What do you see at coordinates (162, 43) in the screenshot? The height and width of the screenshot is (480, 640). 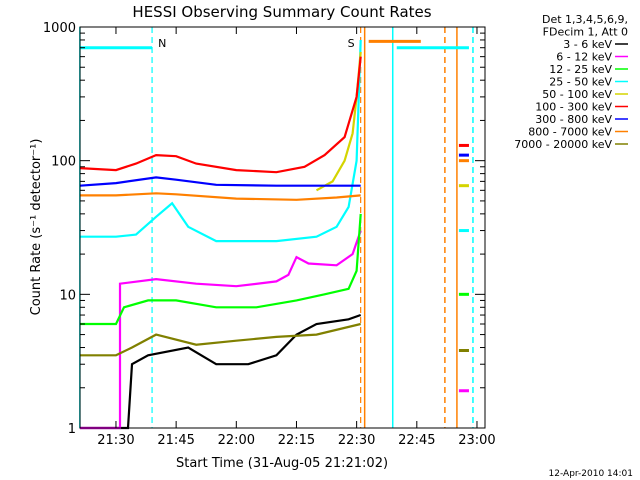 I see `marker-label: N` at bounding box center [162, 43].